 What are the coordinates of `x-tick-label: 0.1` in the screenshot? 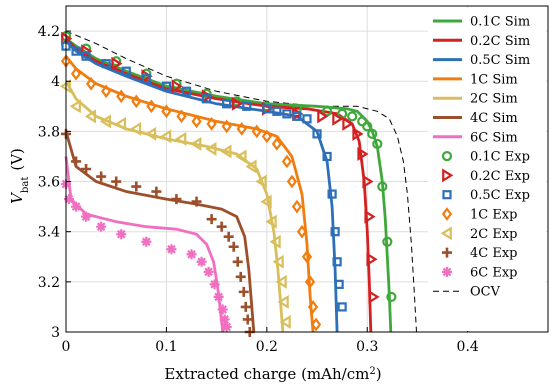 It's located at (166, 347).